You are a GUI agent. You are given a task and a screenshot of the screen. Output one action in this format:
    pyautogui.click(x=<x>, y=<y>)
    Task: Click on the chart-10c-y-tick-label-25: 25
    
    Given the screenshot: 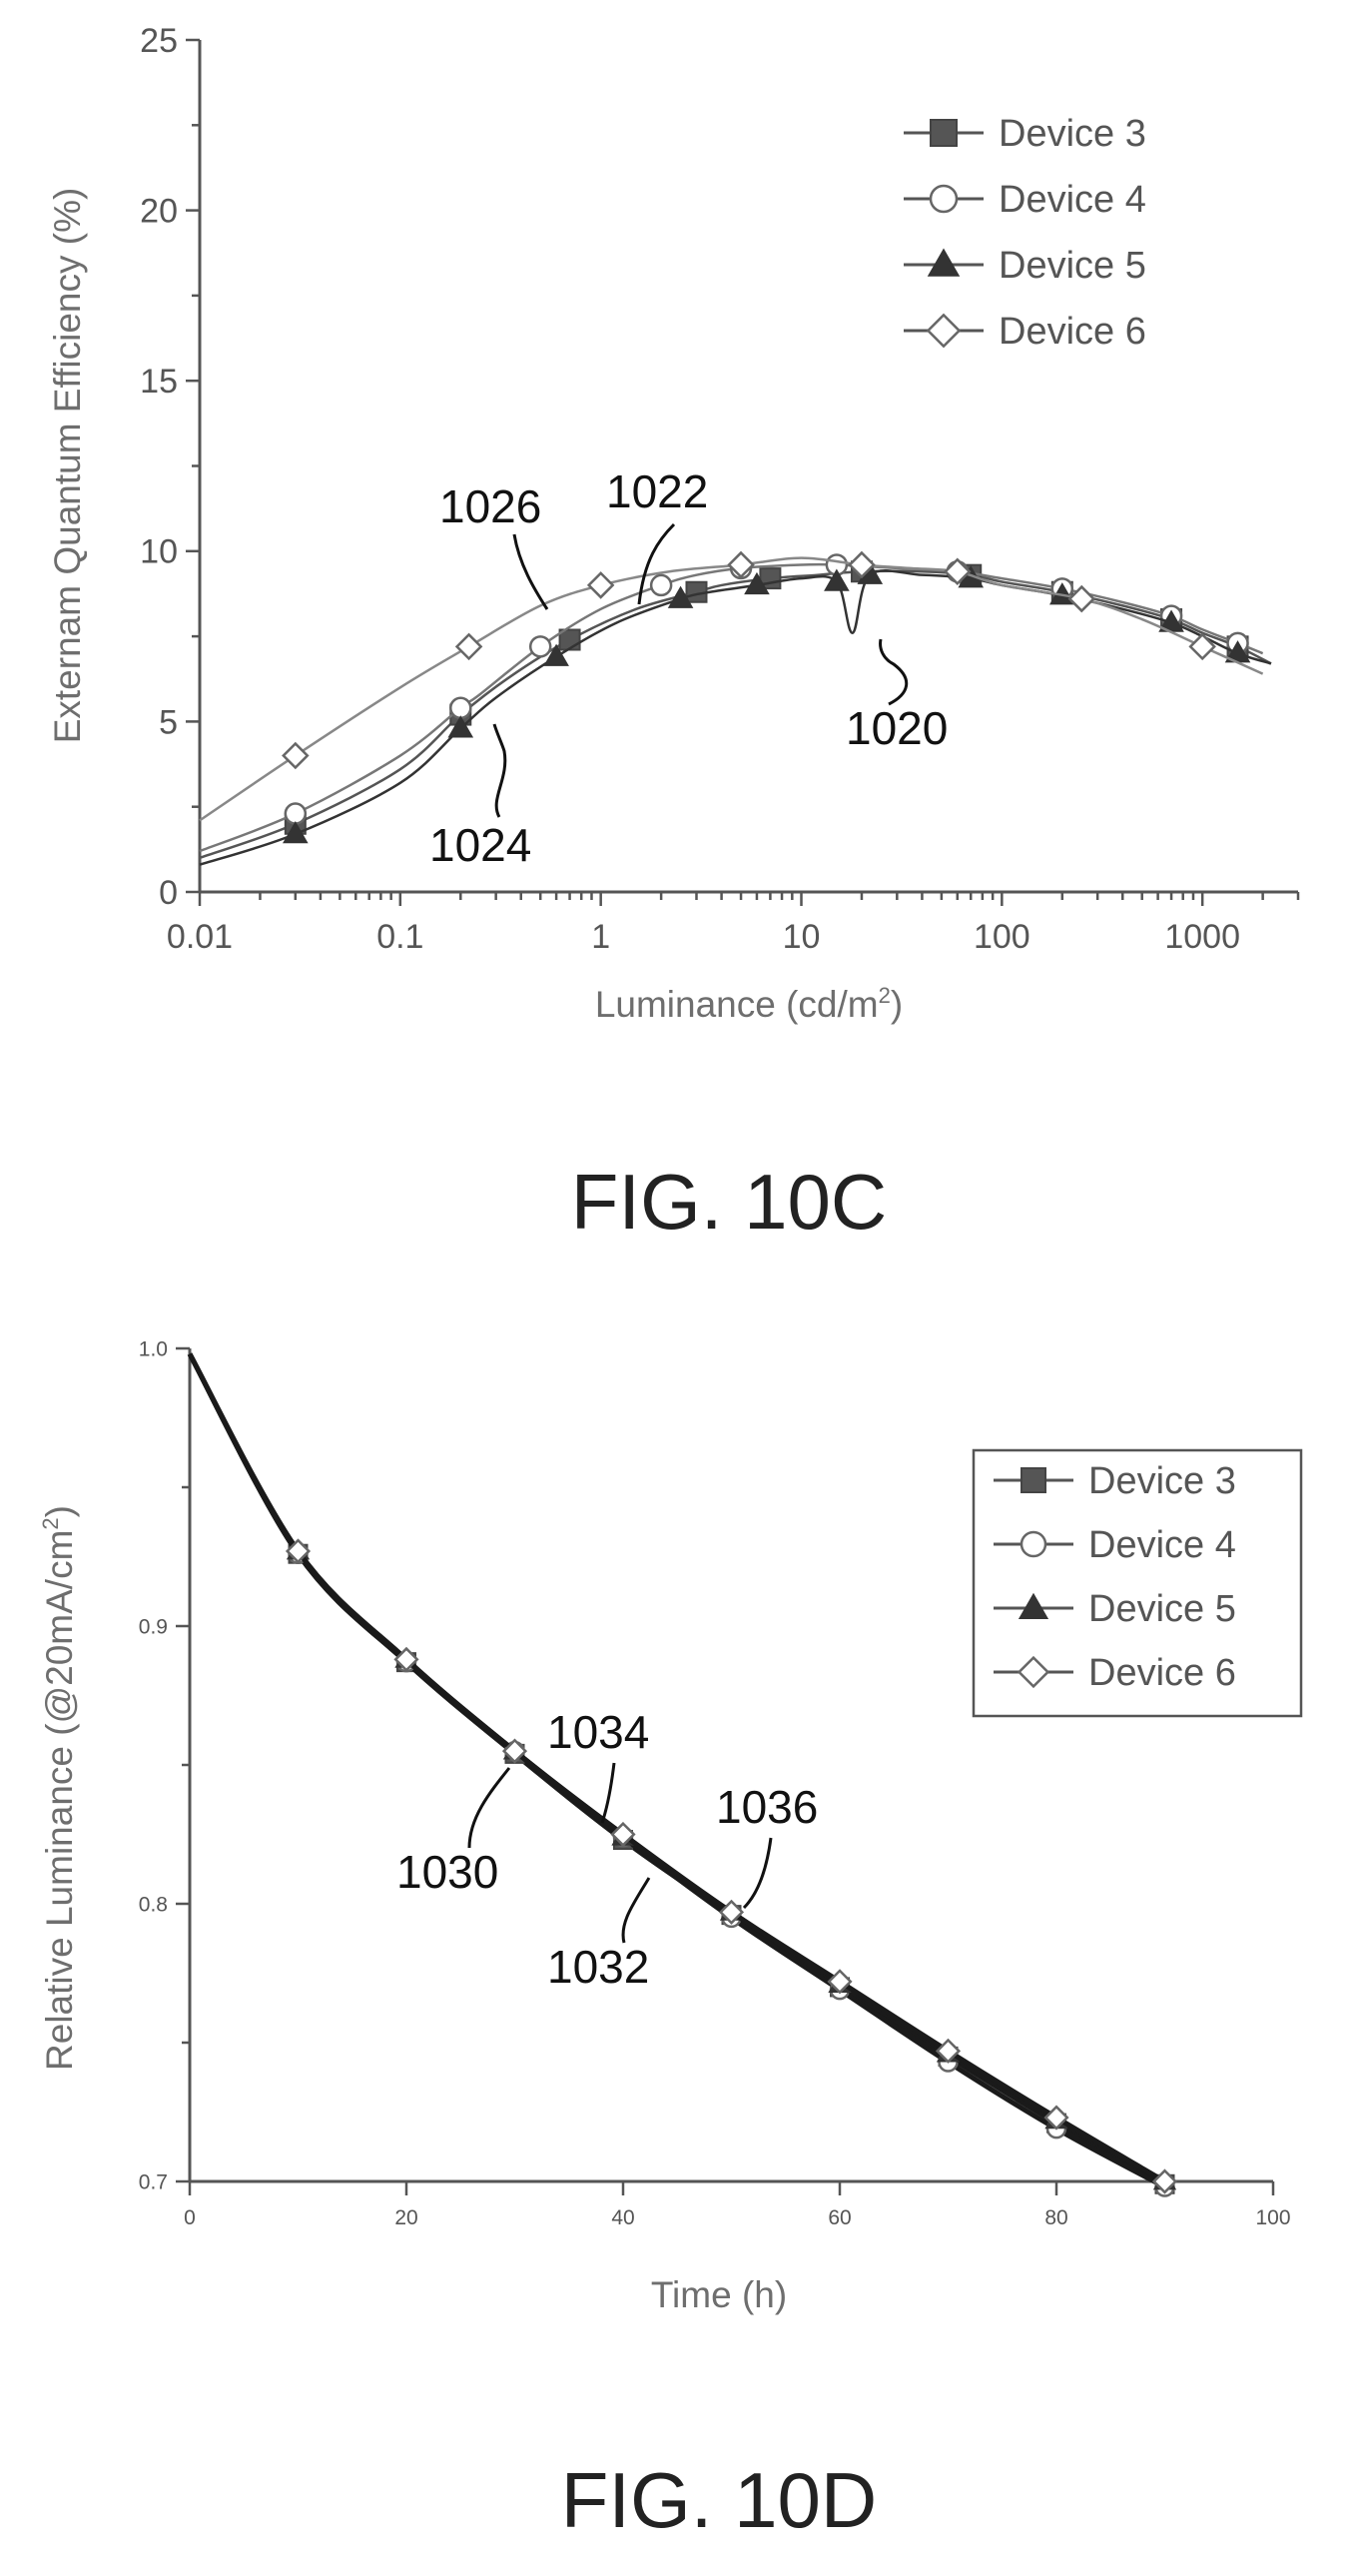 What is the action you would take?
    pyautogui.click(x=159, y=41)
    